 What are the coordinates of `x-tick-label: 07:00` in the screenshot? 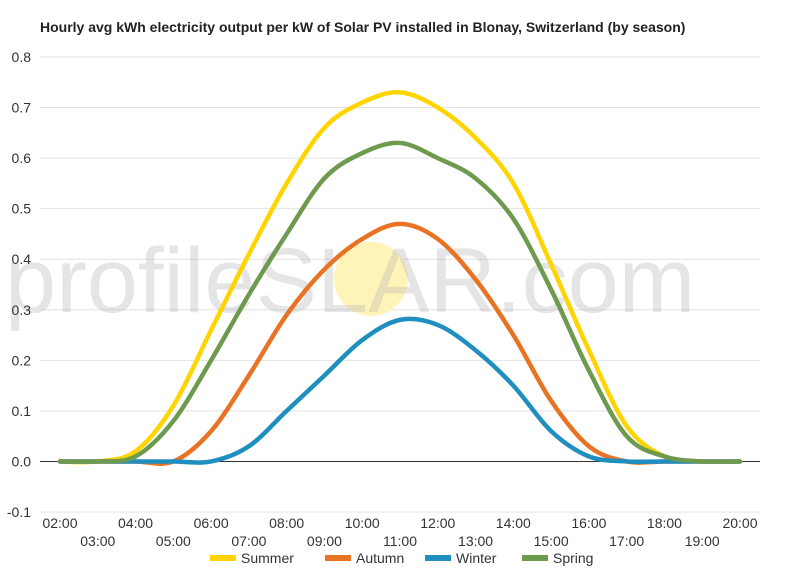 It's located at (248, 541).